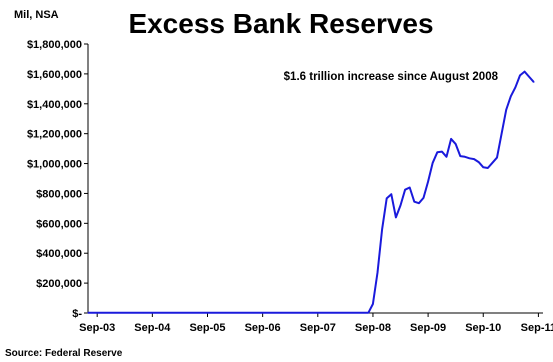  What do you see at coordinates (263, 328) in the screenshot?
I see `x-tick-label: Sep-06` at bounding box center [263, 328].